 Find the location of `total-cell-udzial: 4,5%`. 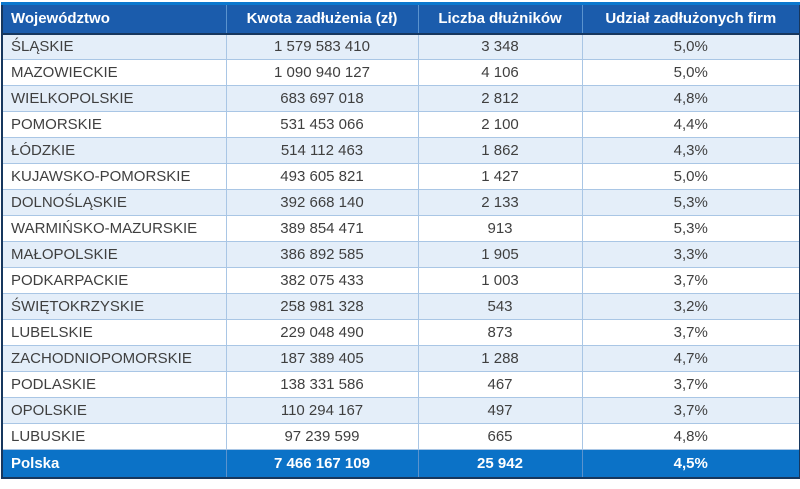

total-cell-udzial: 4,5% is located at coordinates (690, 463).